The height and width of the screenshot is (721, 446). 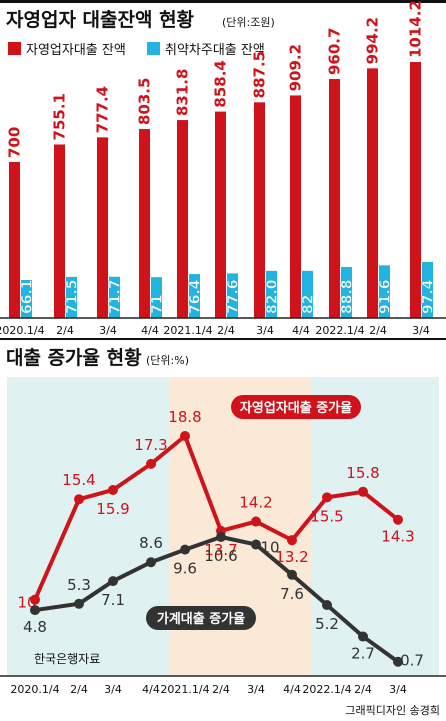 I want to click on dark-series-value-label: 10.6, so click(x=220, y=556).